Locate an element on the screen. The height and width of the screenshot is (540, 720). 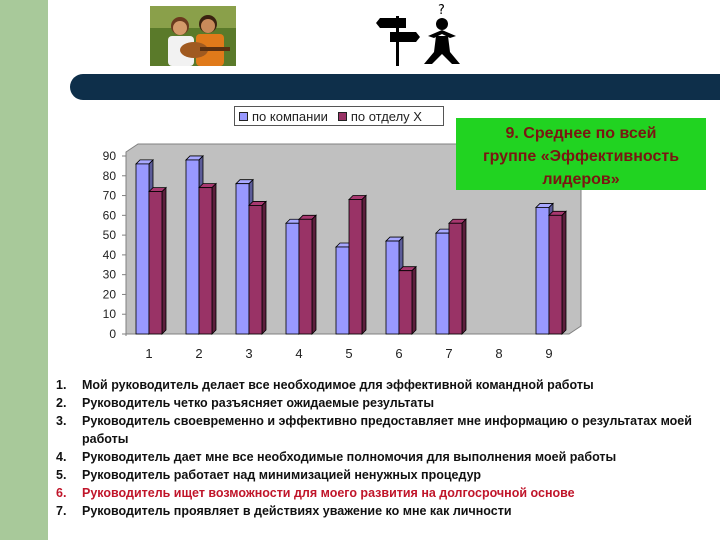
legend-label-series2: по отделу X is located at coordinates (386, 116).